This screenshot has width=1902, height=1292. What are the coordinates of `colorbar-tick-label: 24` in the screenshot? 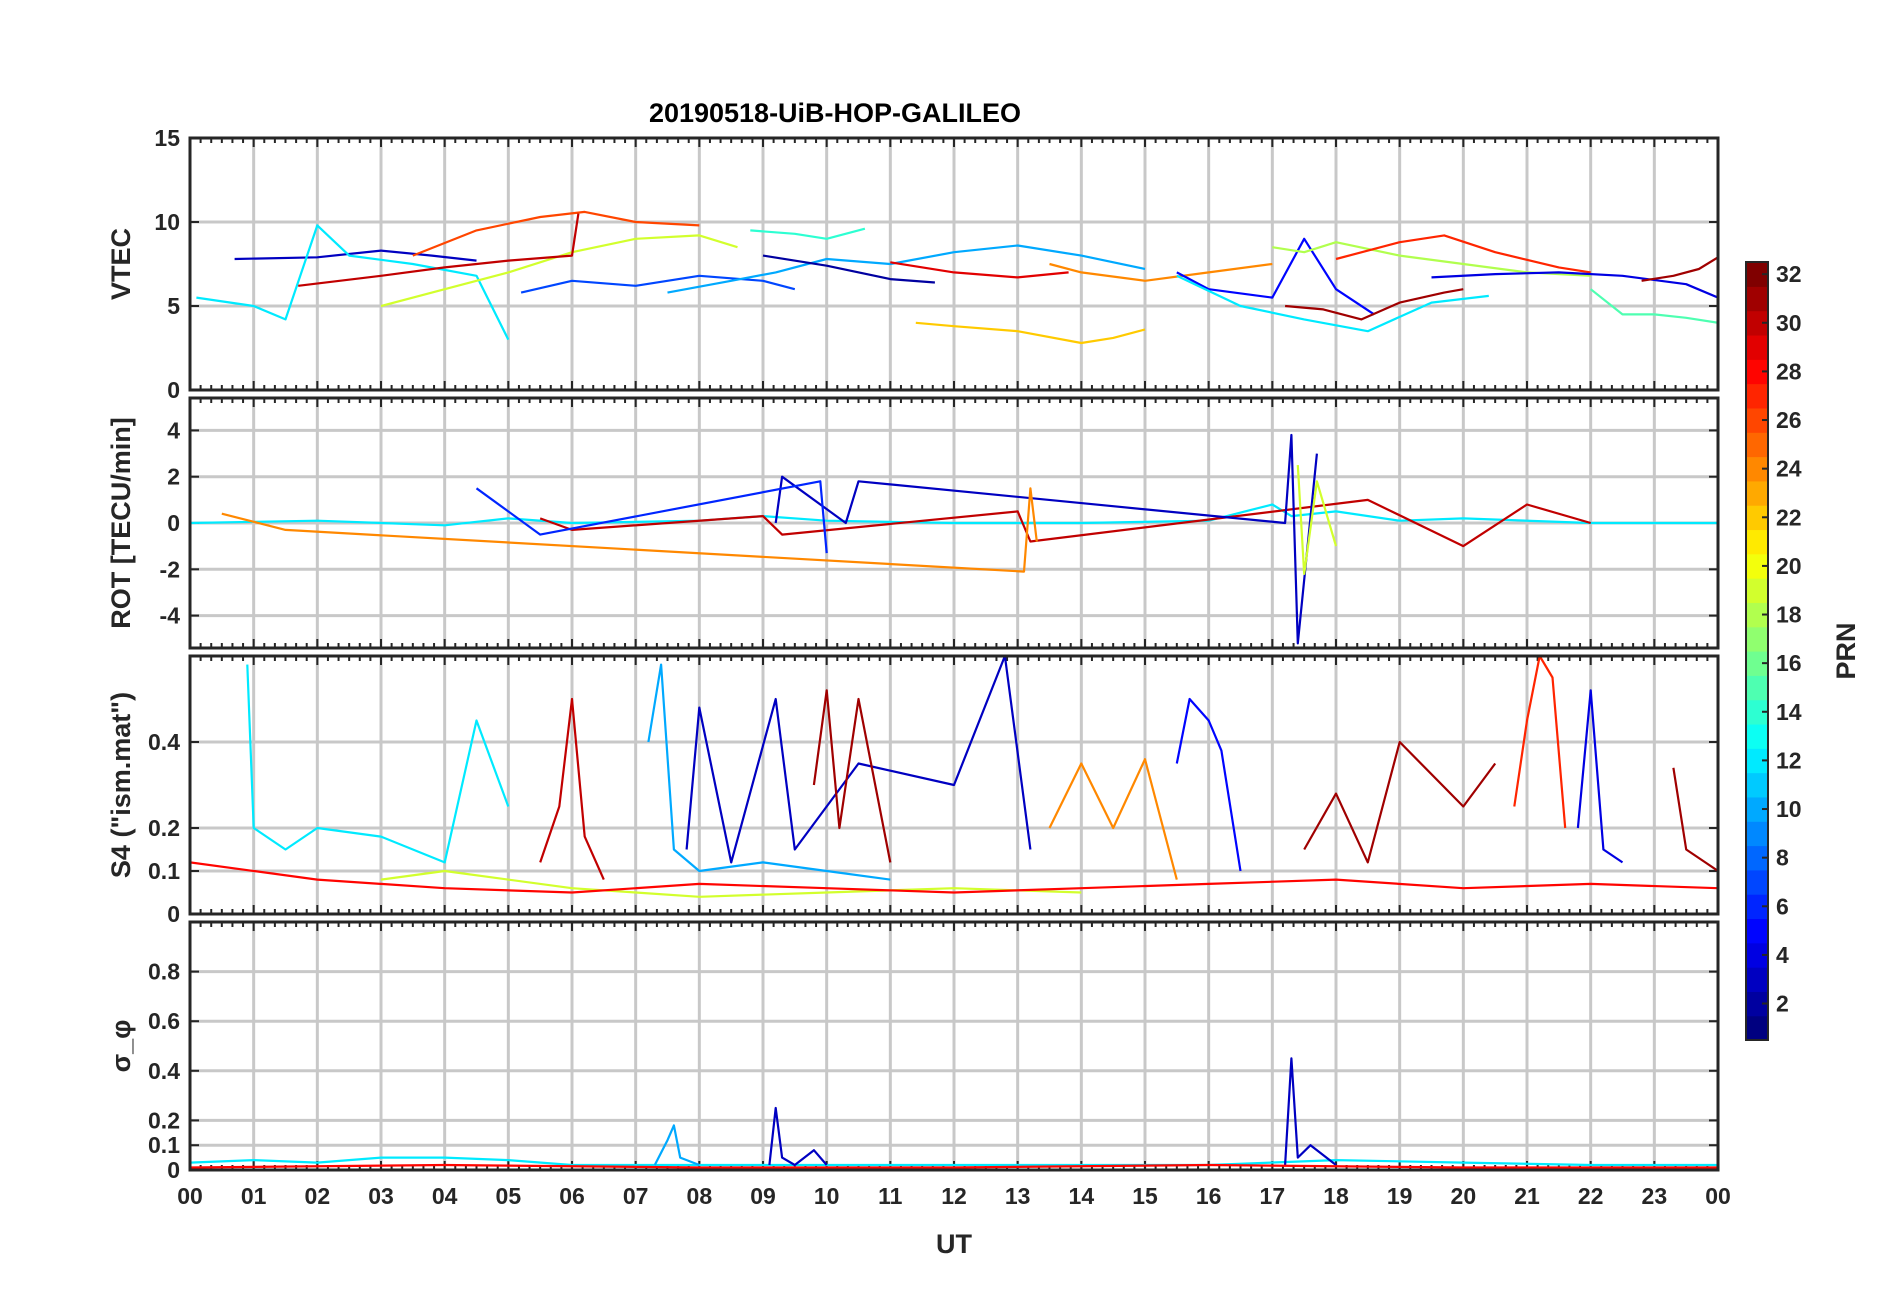 It's located at (1789, 469).